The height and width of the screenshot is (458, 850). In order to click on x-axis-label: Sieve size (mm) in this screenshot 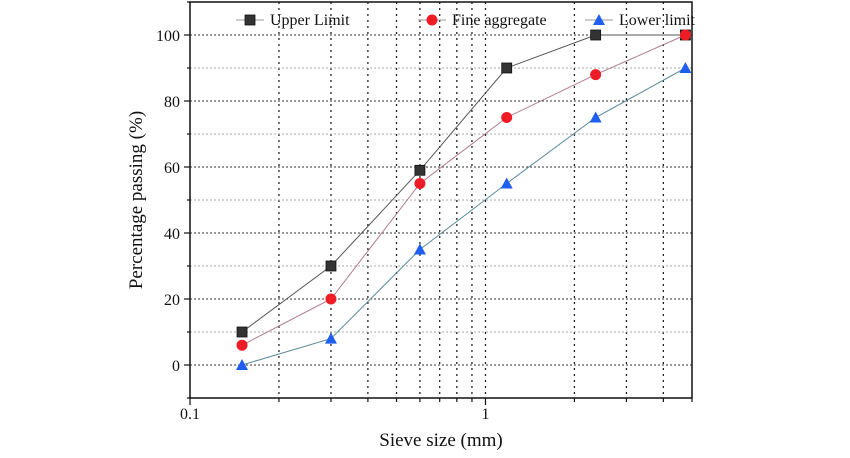, I will do `click(440, 440)`.